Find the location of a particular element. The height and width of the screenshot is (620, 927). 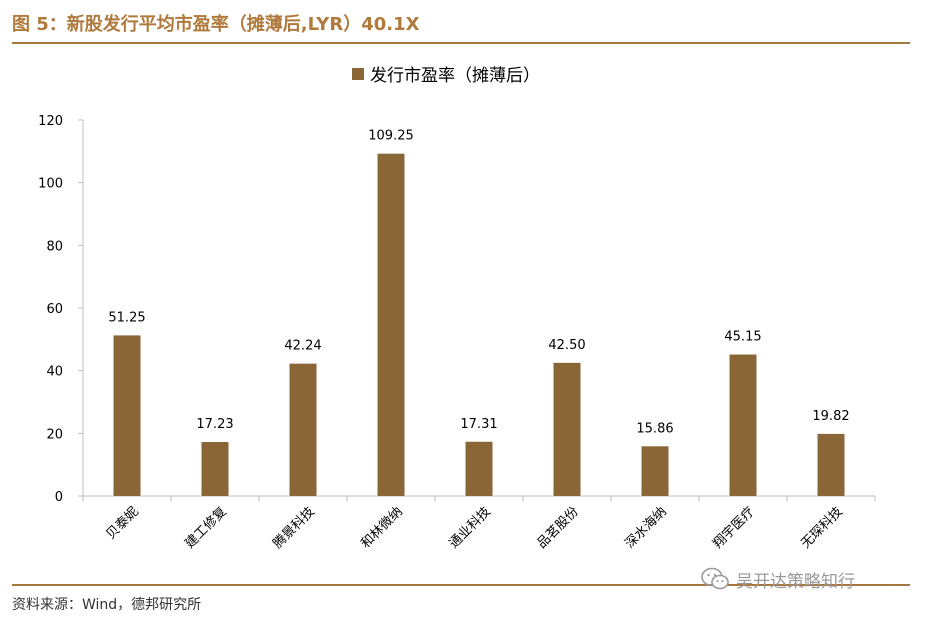

category-label: 和林微纳 is located at coordinates (381, 527).